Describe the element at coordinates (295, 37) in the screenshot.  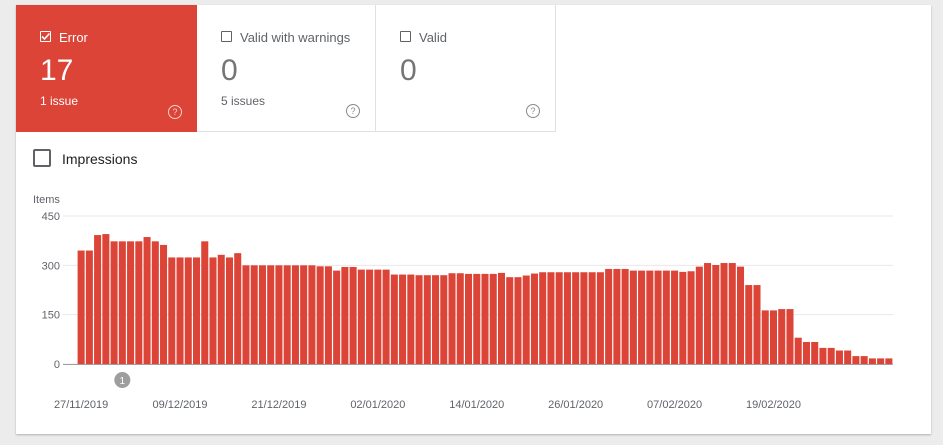
I see `warnings-label: Valid with warnings` at that location.